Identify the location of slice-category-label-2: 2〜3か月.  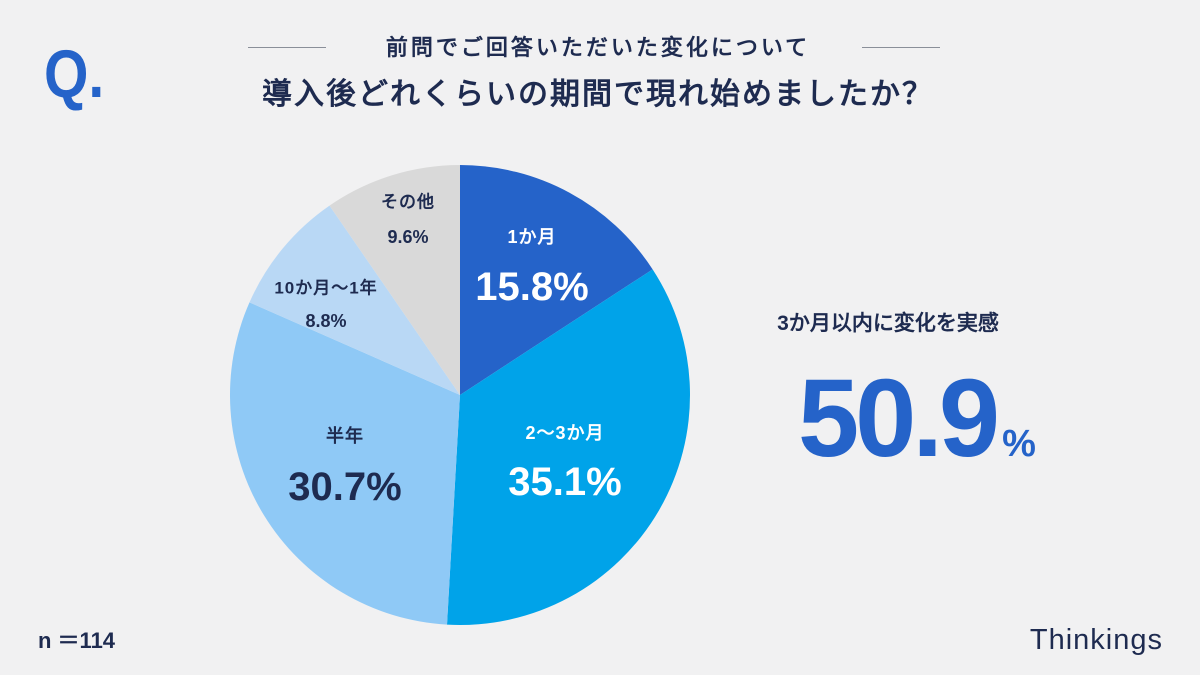
(564, 433).